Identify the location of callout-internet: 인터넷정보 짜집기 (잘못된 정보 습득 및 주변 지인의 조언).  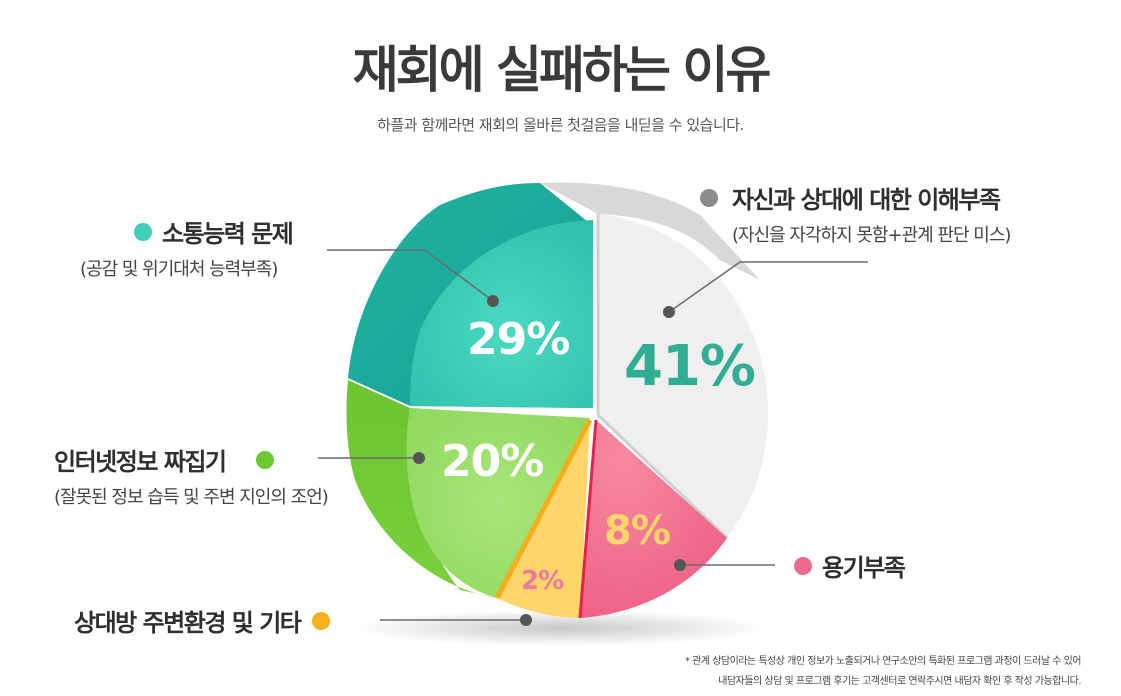
(191, 475).